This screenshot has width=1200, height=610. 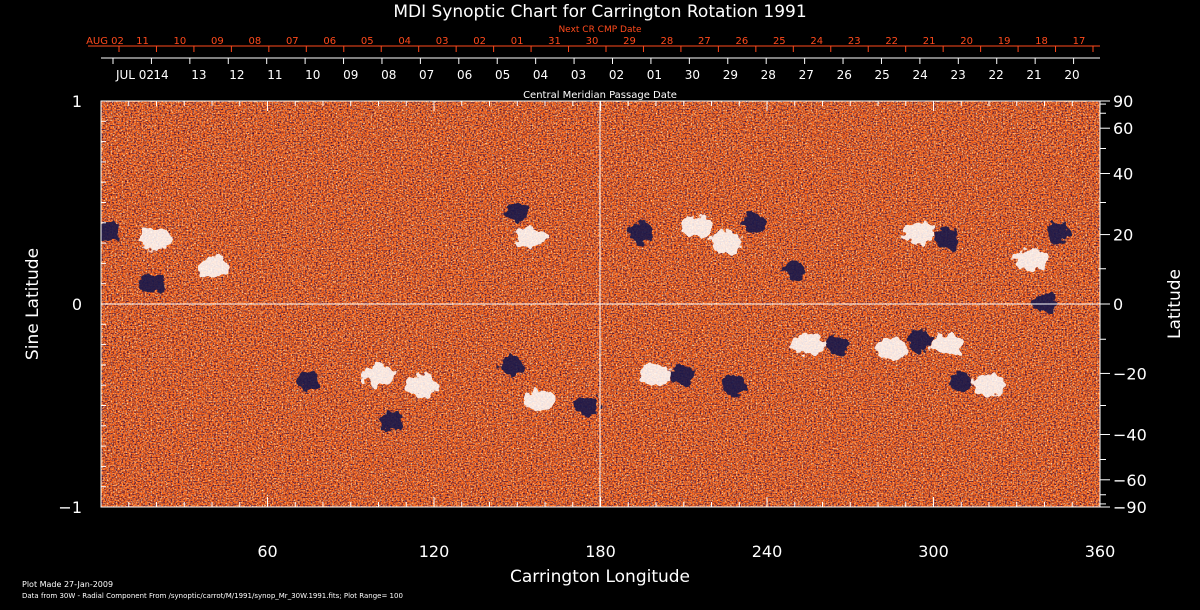 What do you see at coordinates (600, 95) in the screenshot?
I see `cmp-axis-label: Central Meridian Passage Date` at bounding box center [600, 95].